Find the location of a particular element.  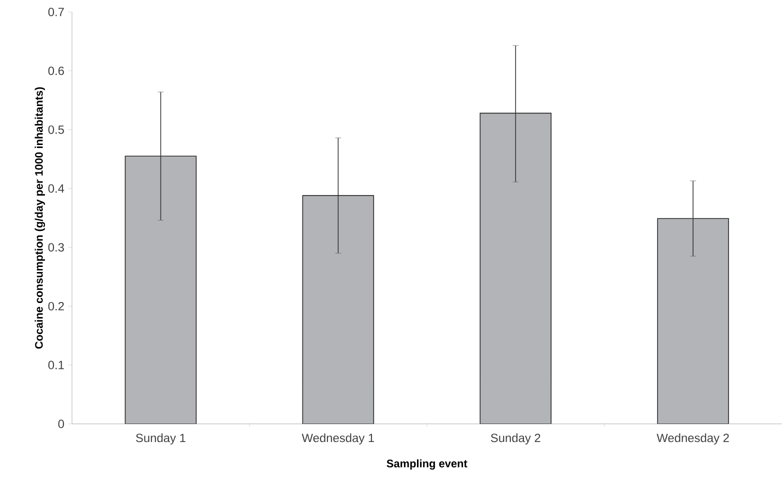

y-tick-label: 0.3 is located at coordinates (56, 247).